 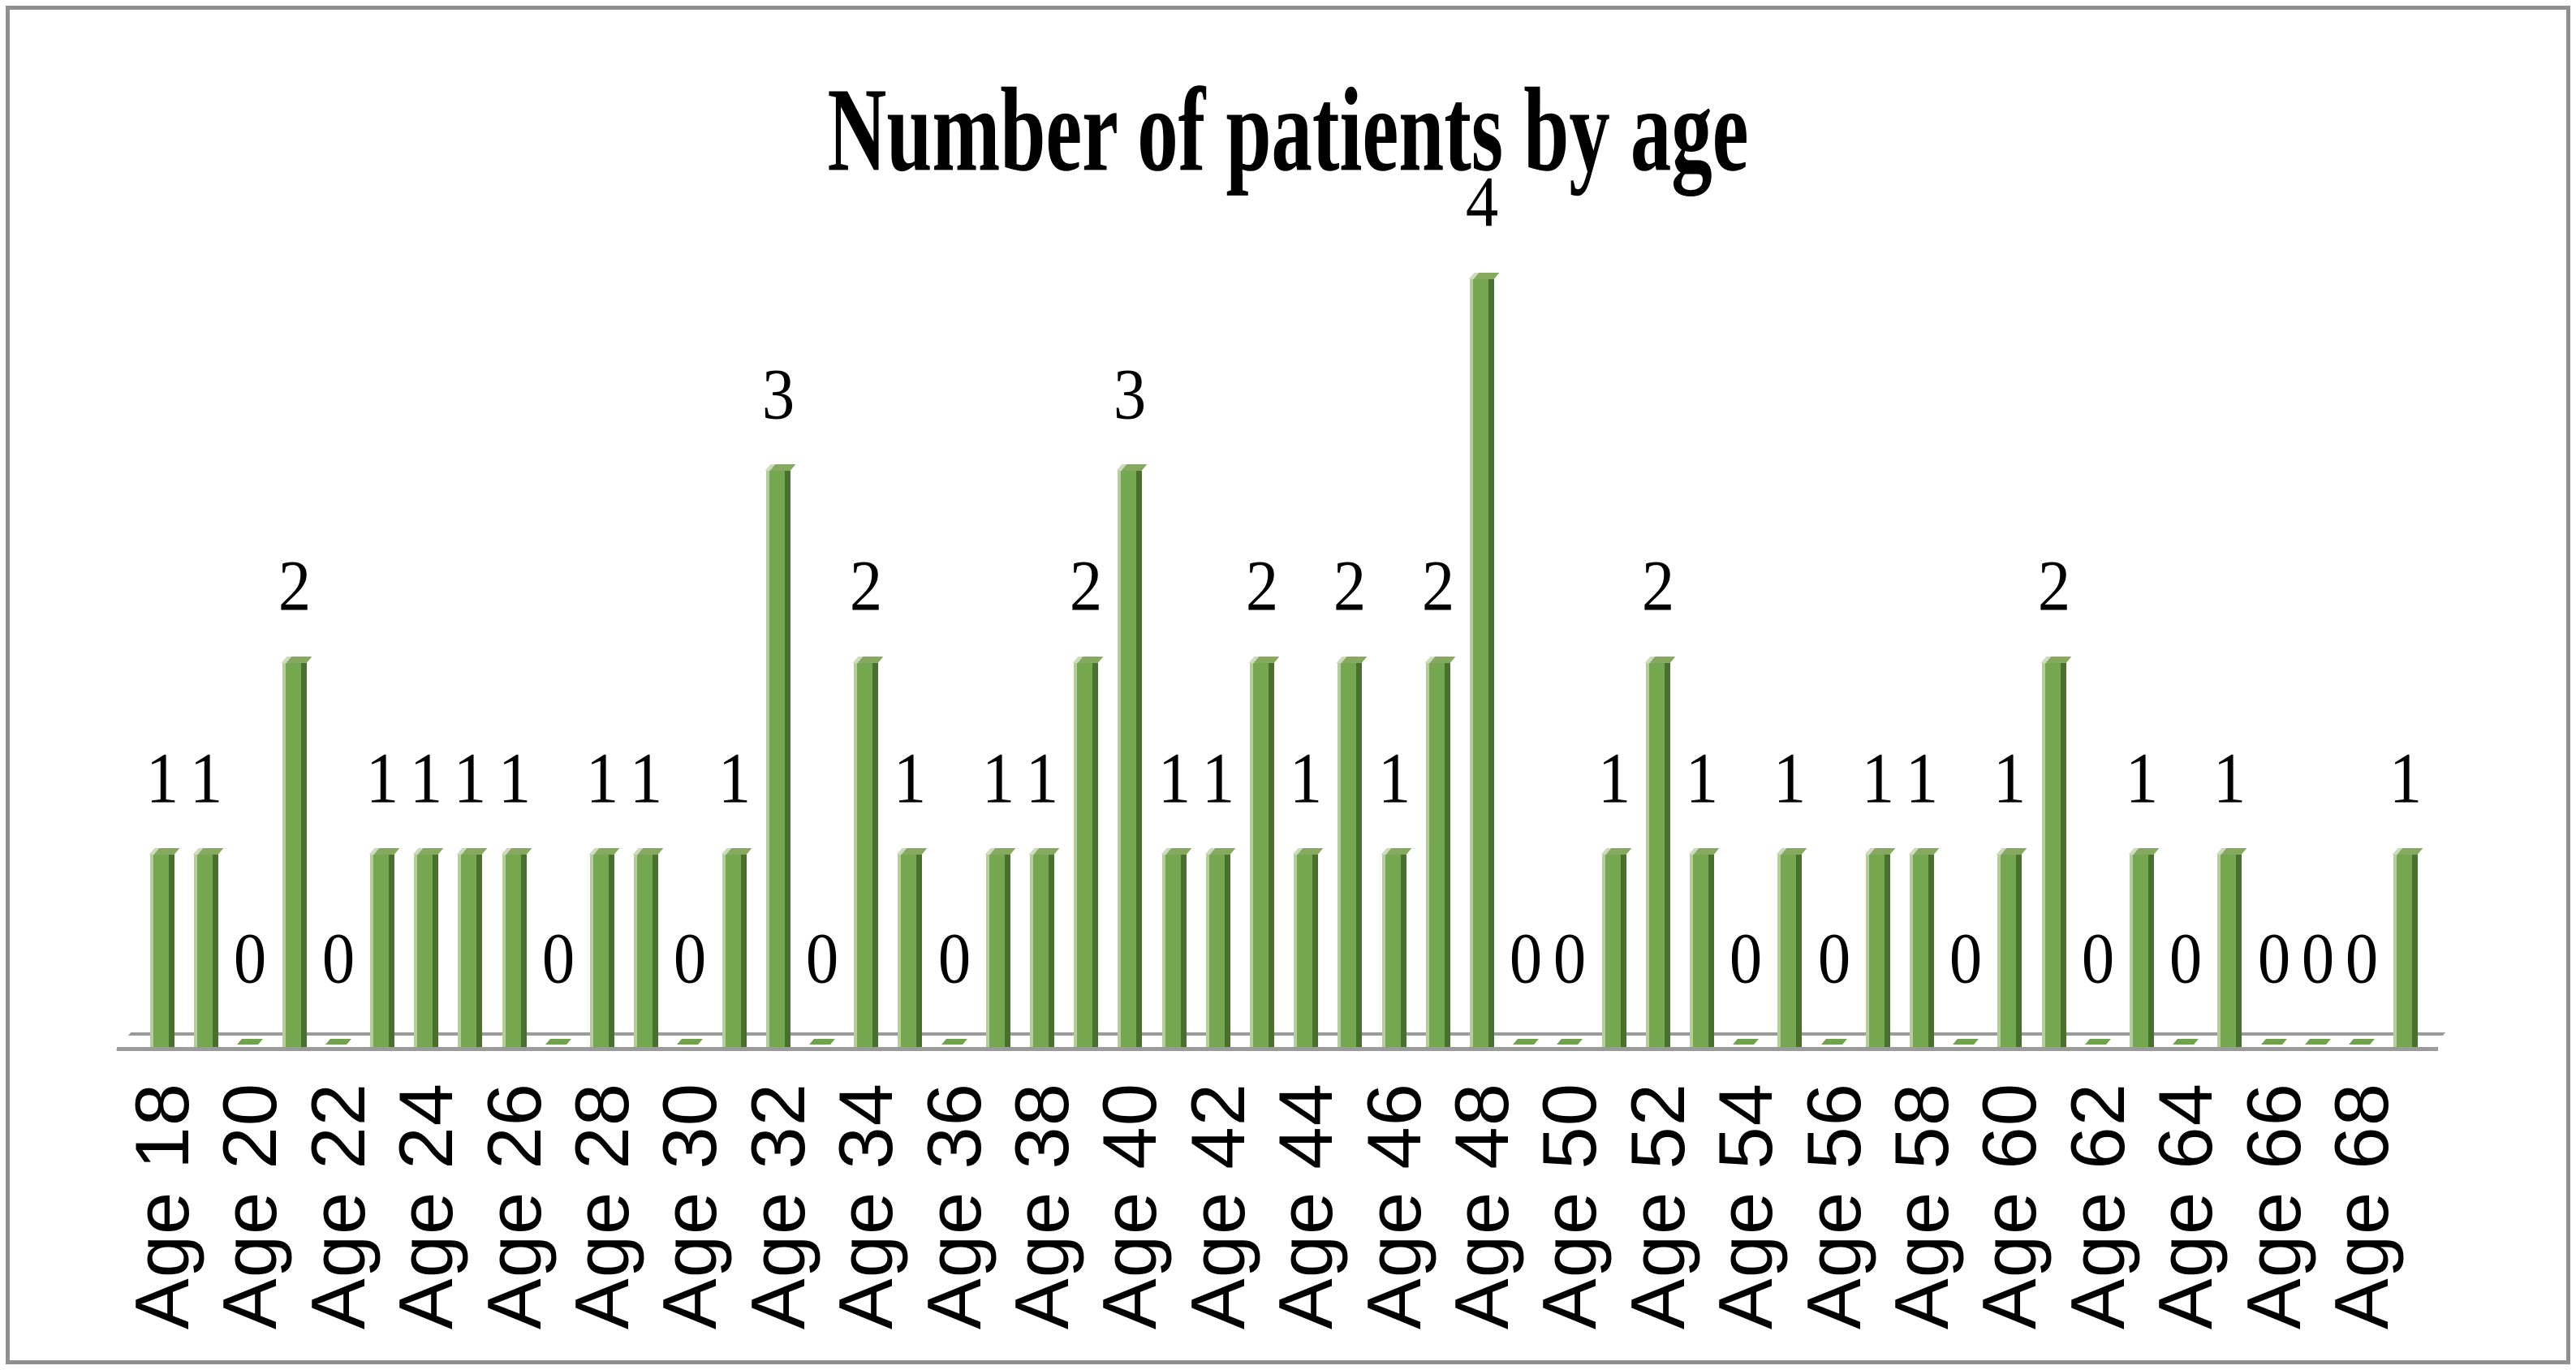 What do you see at coordinates (206, 779) in the screenshot?
I see `value-label-age-19: 1` at bounding box center [206, 779].